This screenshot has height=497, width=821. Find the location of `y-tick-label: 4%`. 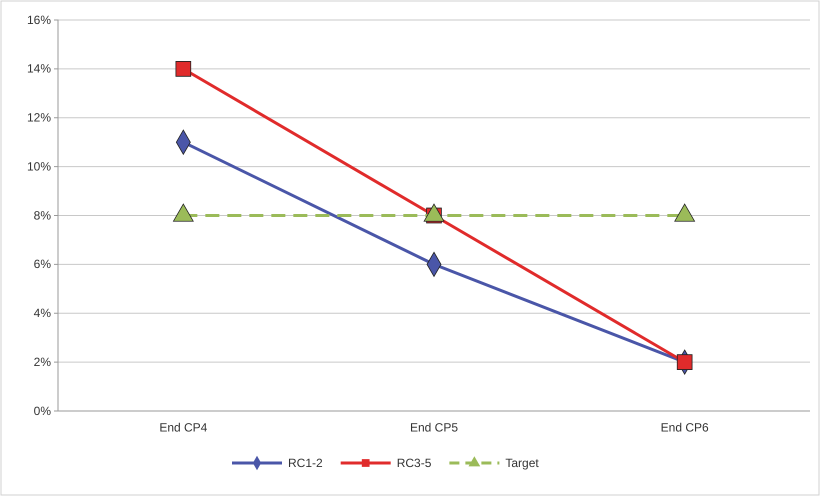

y-tick-label: 4% is located at coordinates (43, 313).